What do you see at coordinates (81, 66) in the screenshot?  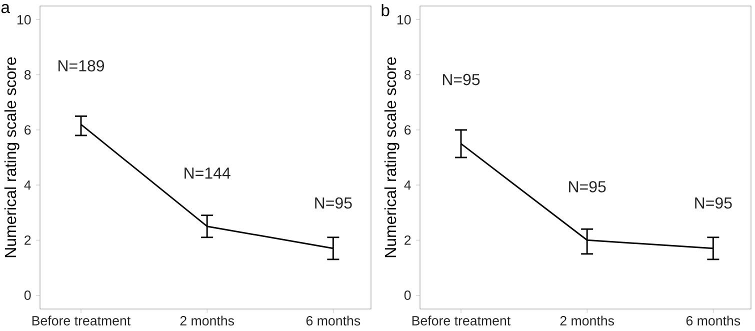 I see `annotation: N=189` at bounding box center [81, 66].